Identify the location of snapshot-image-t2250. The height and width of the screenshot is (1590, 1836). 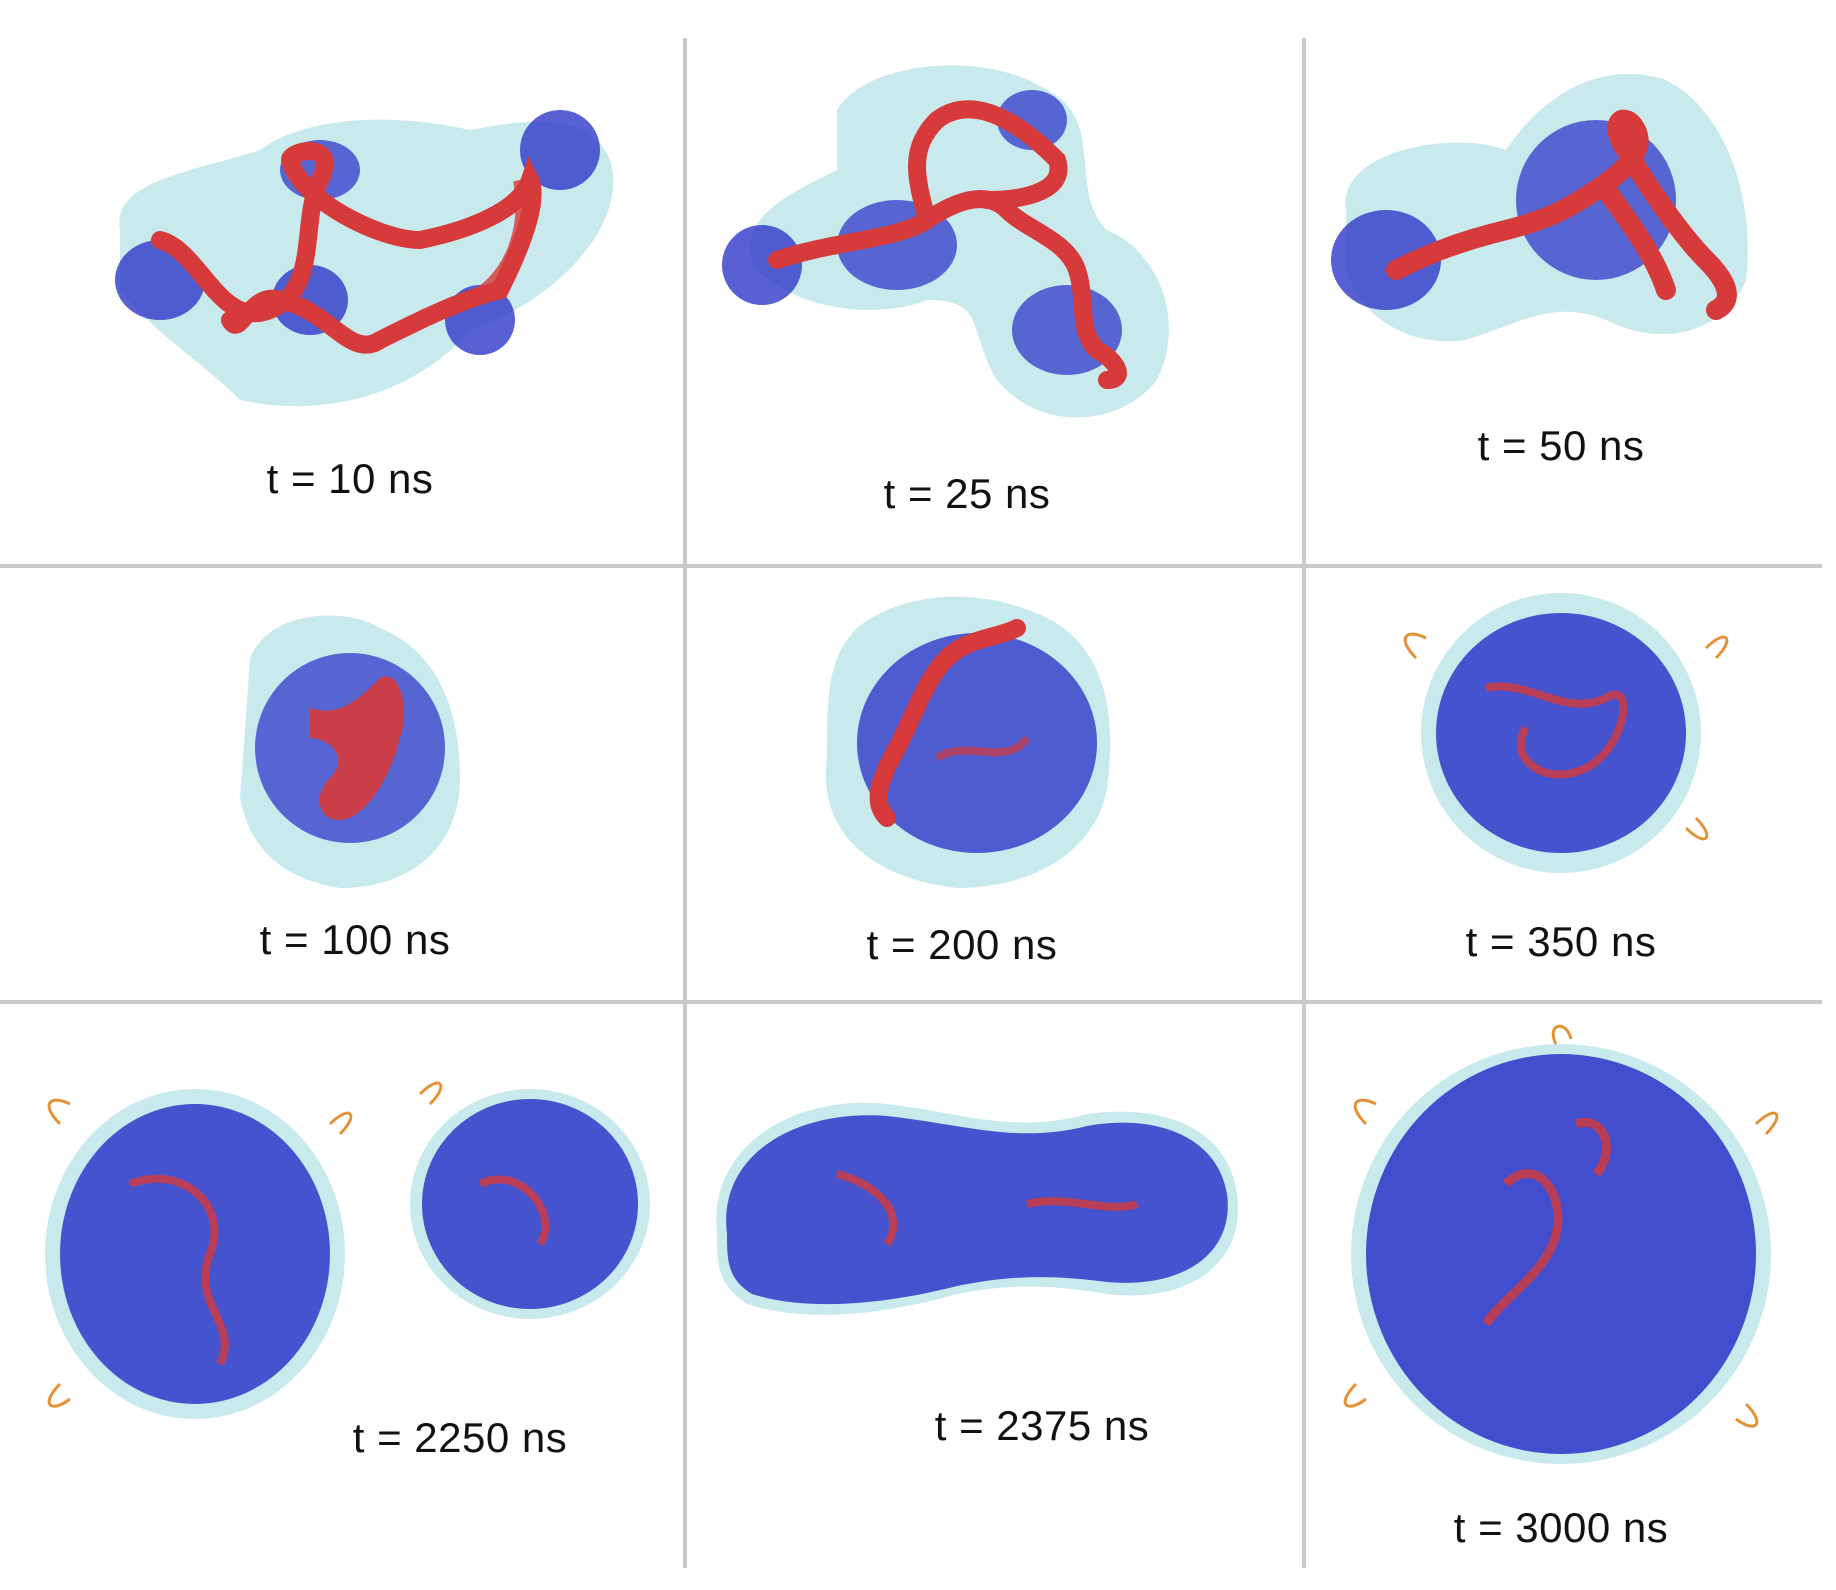
(347, 1250).